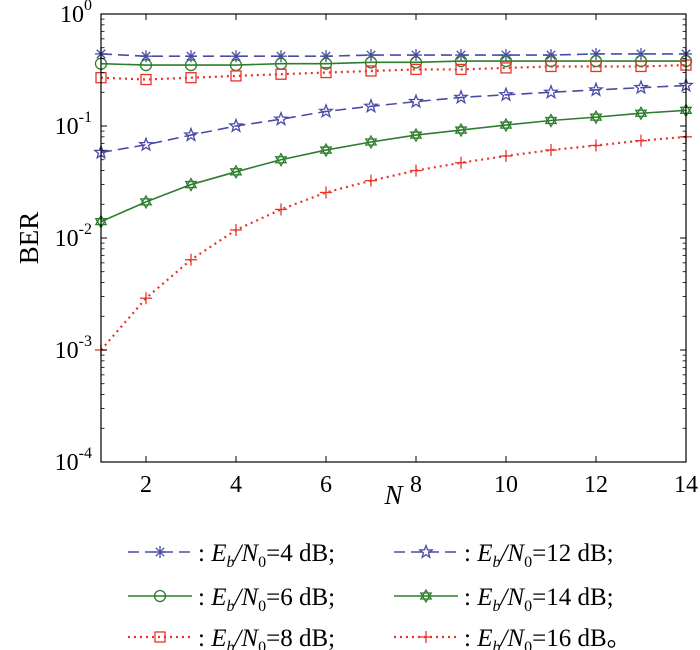  What do you see at coordinates (73, 348) in the screenshot?
I see `y-tick-label: 10⁻³` at bounding box center [73, 348].